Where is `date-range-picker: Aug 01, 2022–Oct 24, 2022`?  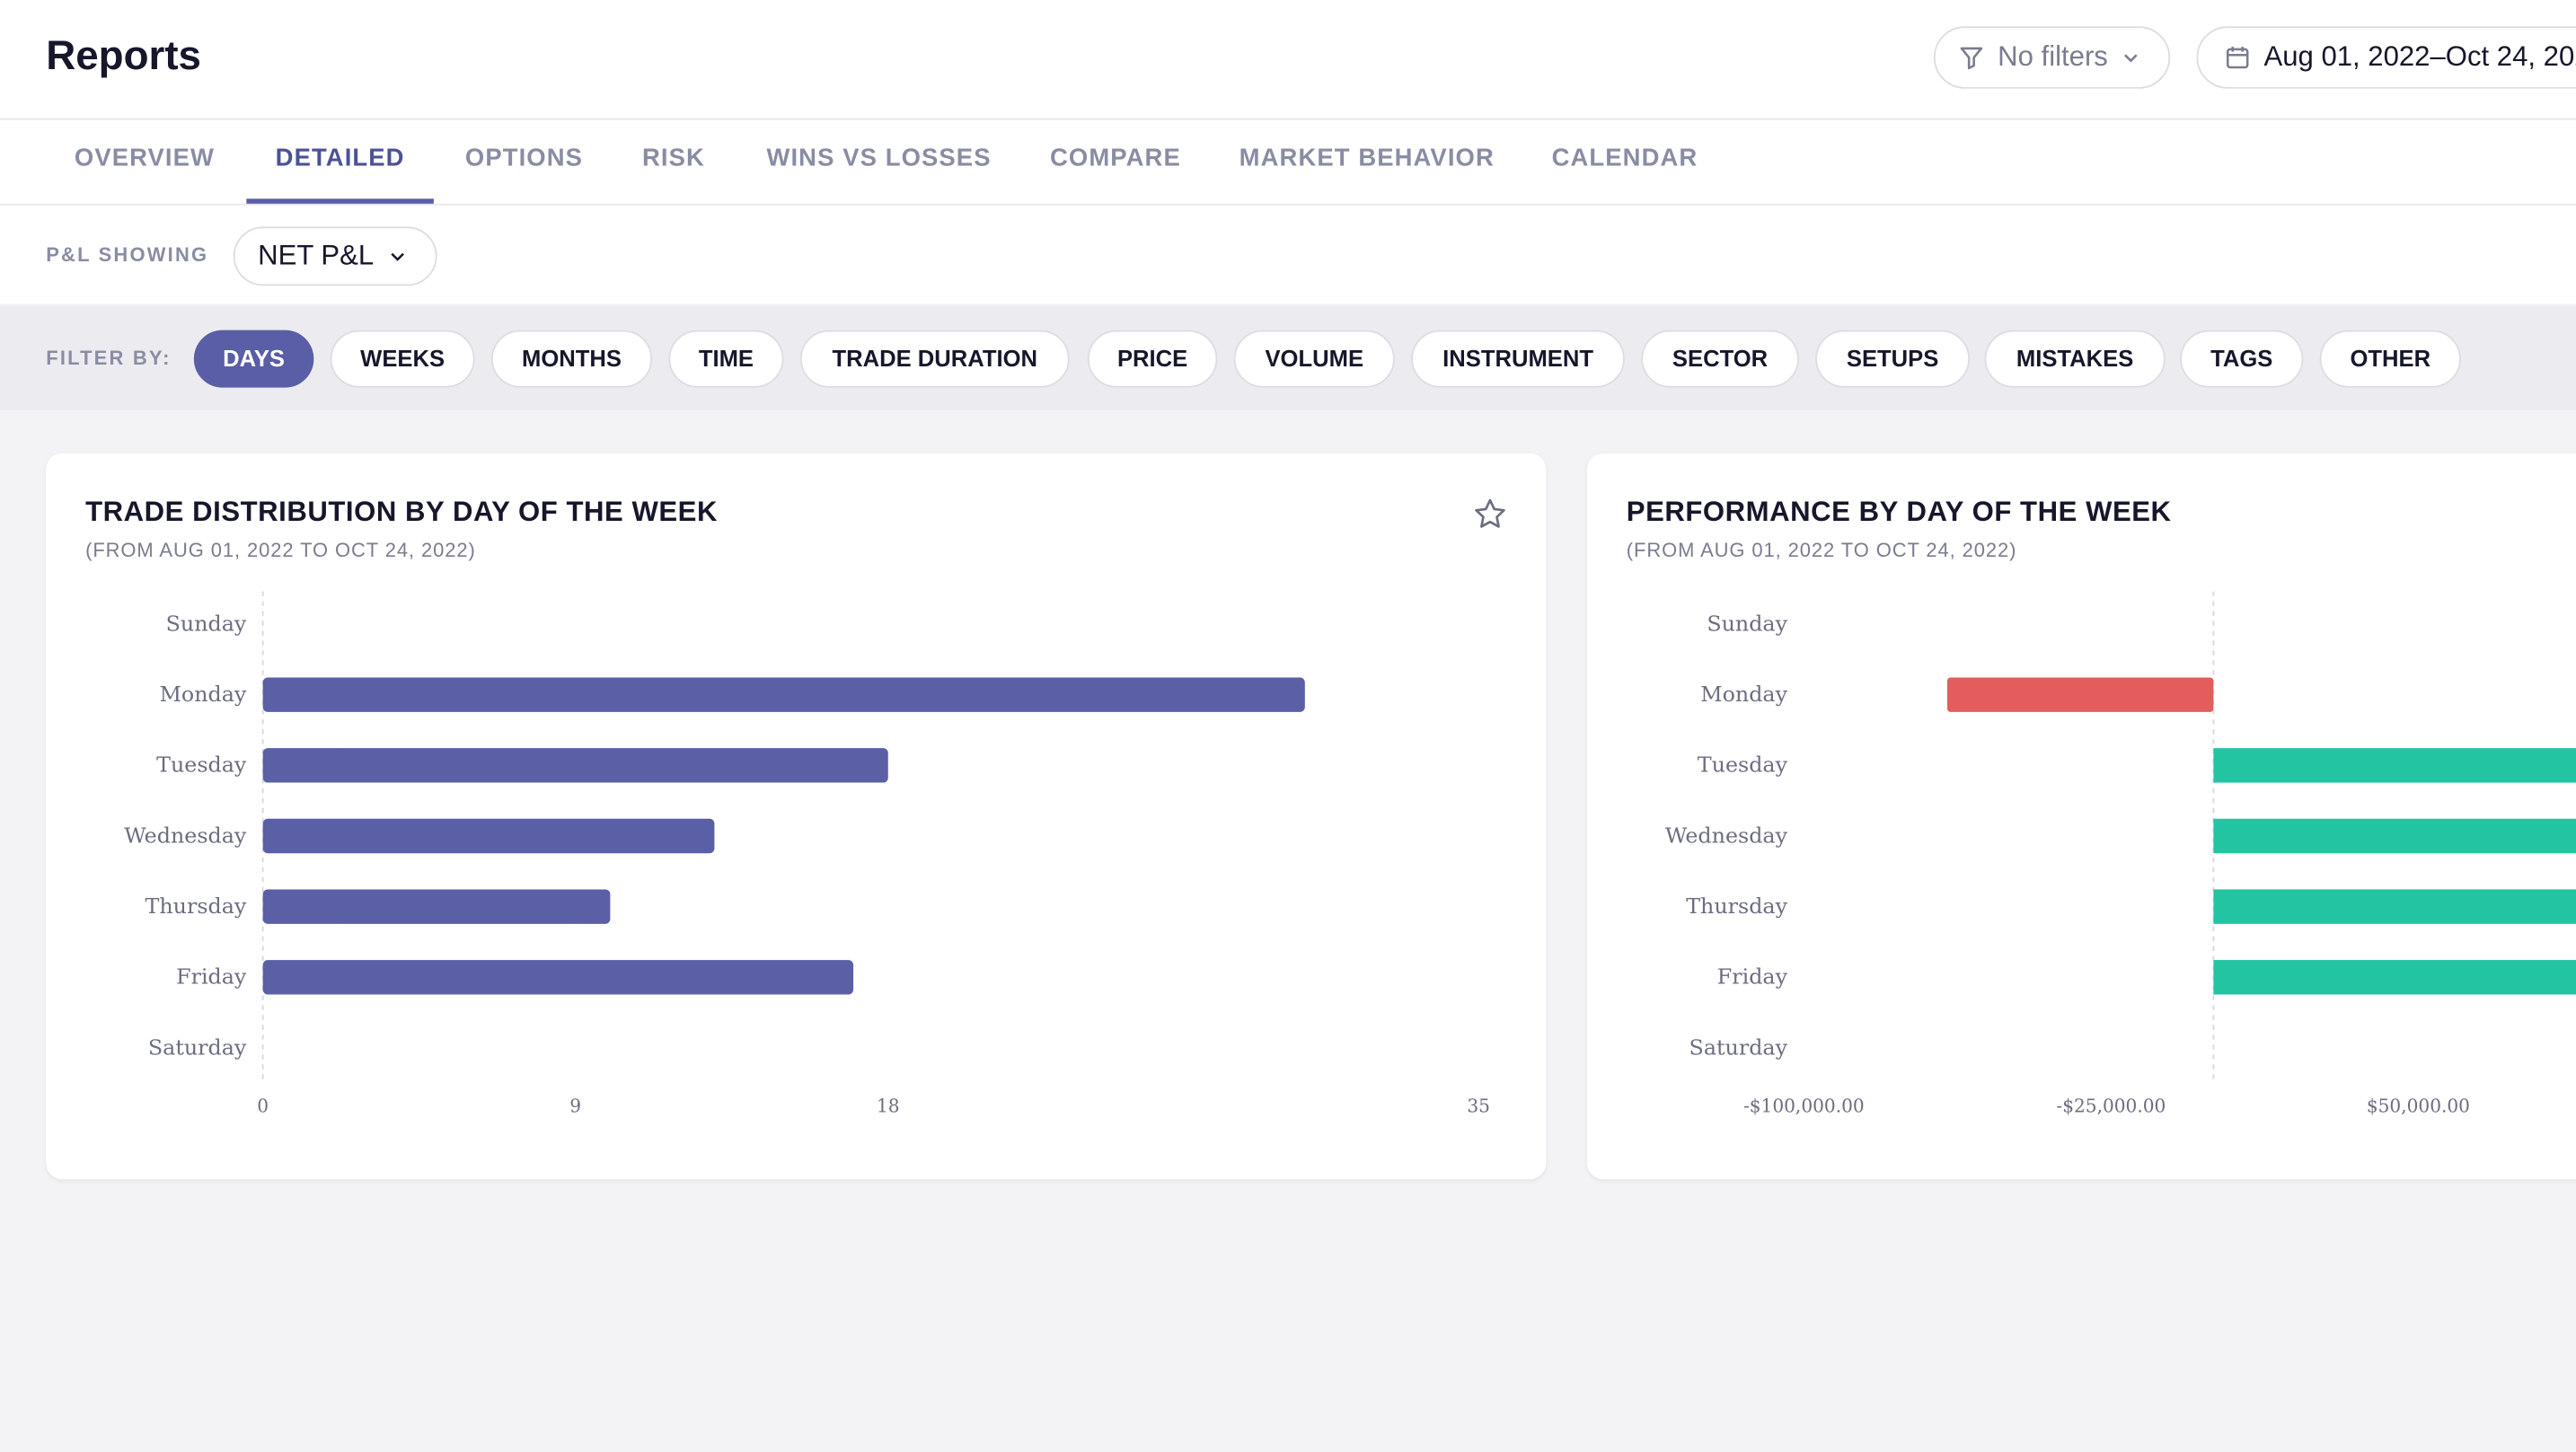 date-range-picker: Aug 01, 2022–Oct 24, 2022 is located at coordinates (2386, 57).